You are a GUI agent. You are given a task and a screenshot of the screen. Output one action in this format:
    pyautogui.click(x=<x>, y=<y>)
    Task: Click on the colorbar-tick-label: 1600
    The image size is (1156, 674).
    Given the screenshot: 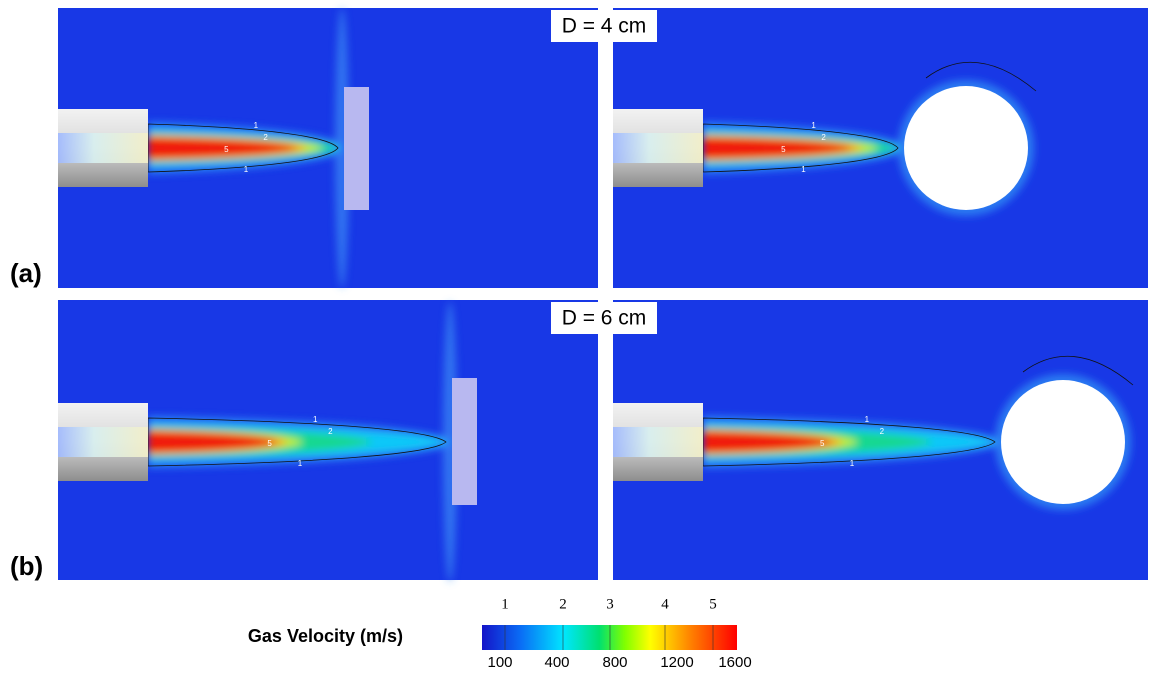 What is the action you would take?
    pyautogui.click(x=734, y=662)
    